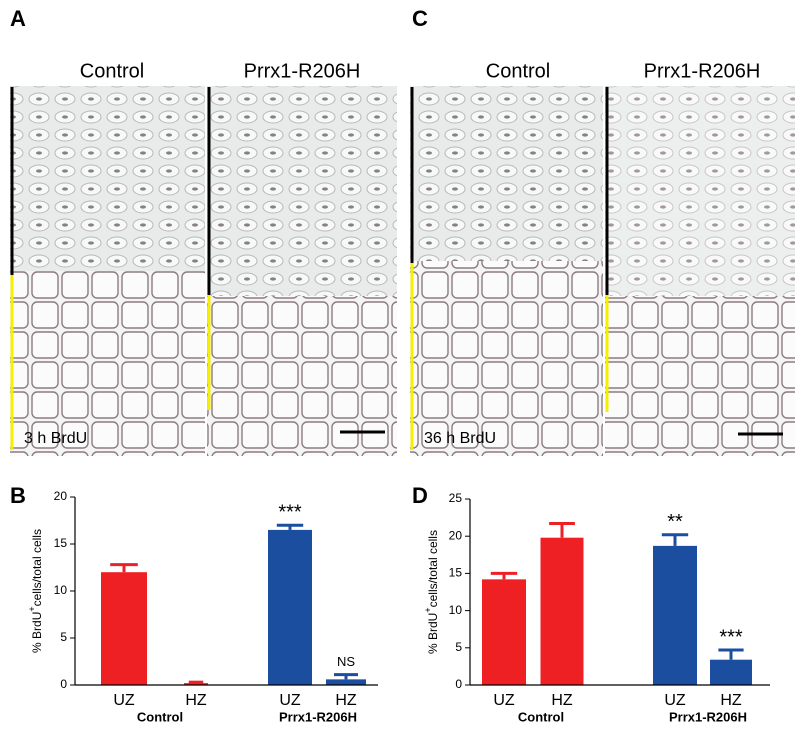 The height and width of the screenshot is (744, 800). Describe the element at coordinates (55, 438) in the screenshot. I see `image-note: 3 h BrdU` at that location.